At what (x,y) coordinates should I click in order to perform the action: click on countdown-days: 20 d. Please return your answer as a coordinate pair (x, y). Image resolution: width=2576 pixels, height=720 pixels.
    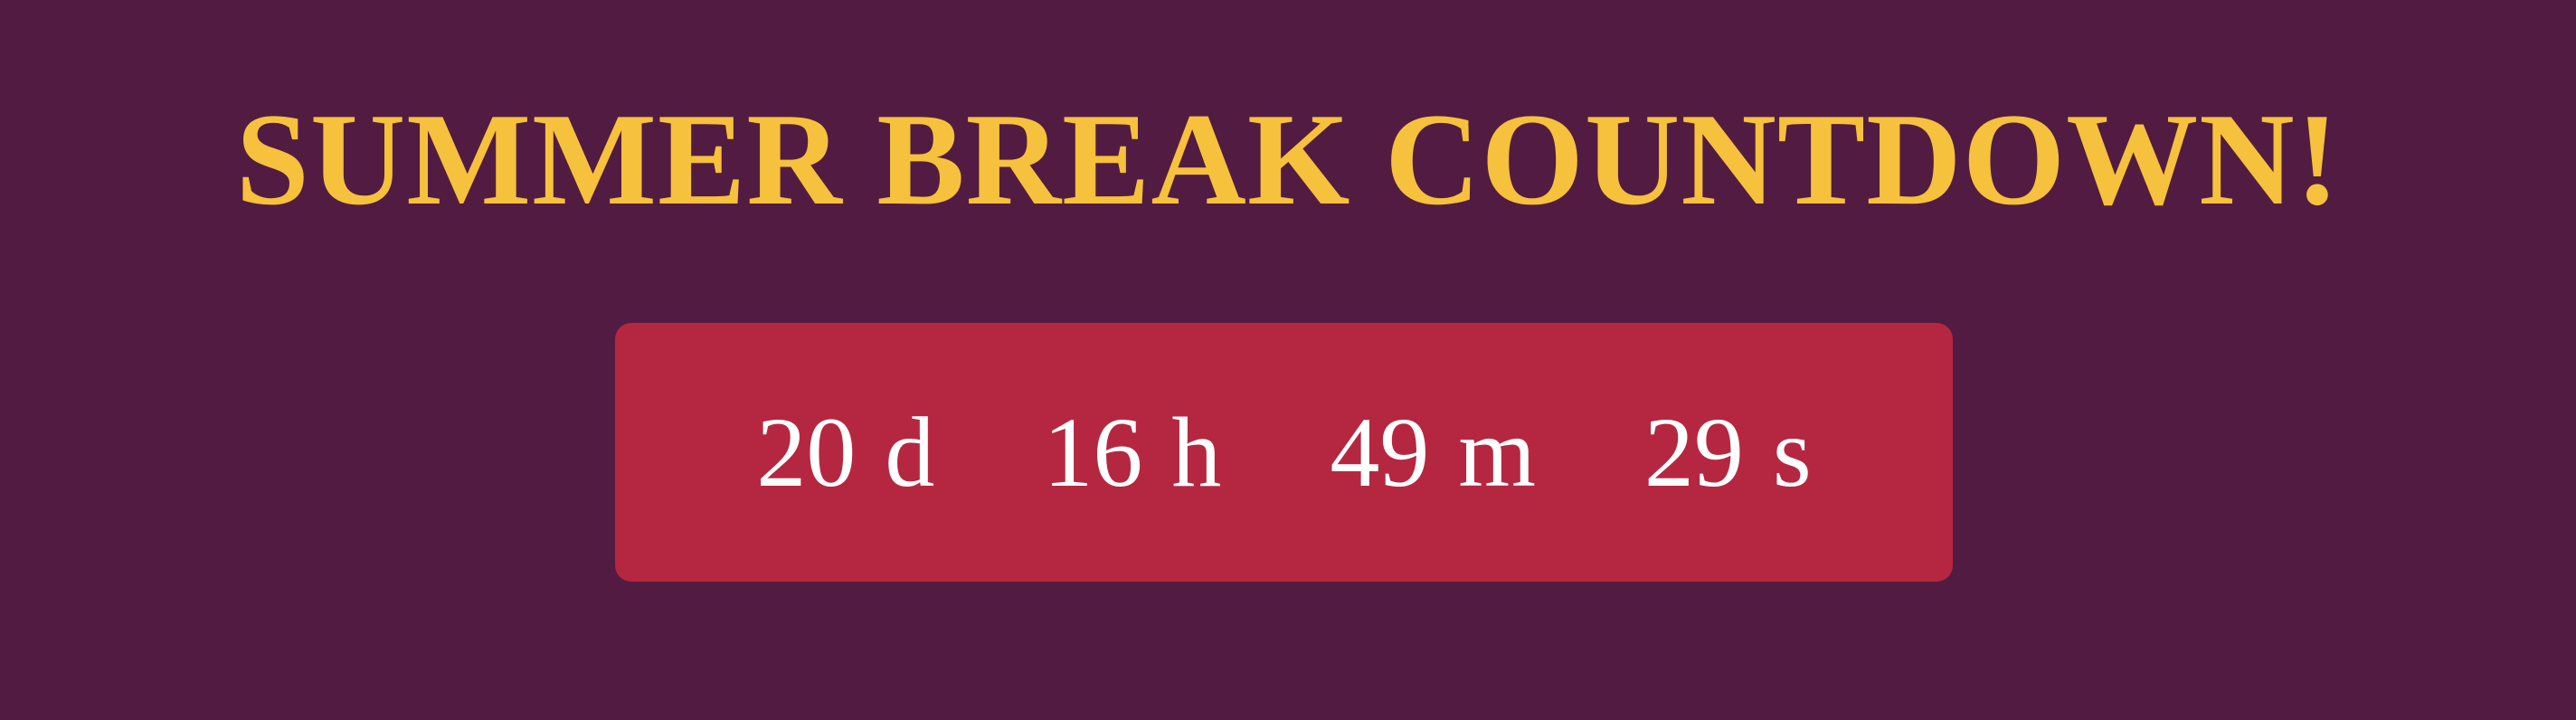
    Looking at the image, I should click on (845, 453).